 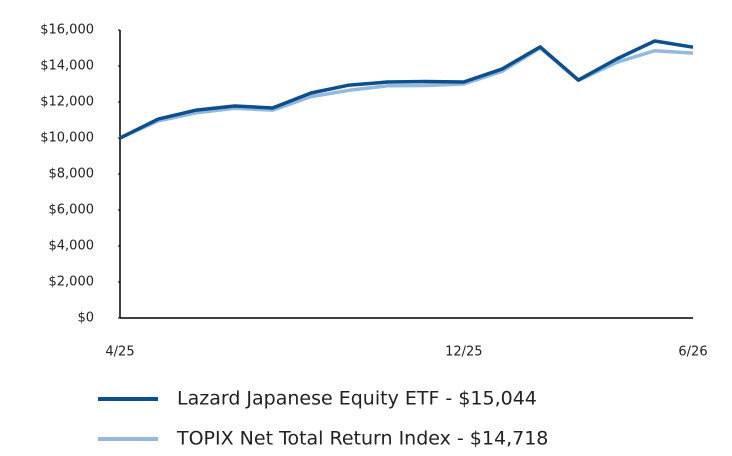 What do you see at coordinates (72, 174) in the screenshot?
I see `y-tick-label: $8,000` at bounding box center [72, 174].